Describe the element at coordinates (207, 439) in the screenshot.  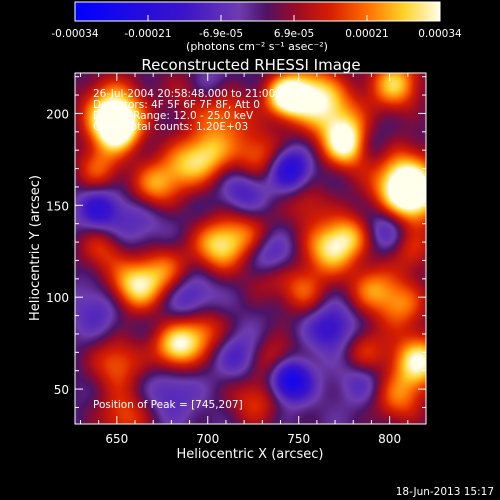
I see `x-tick-label: 700` at that location.